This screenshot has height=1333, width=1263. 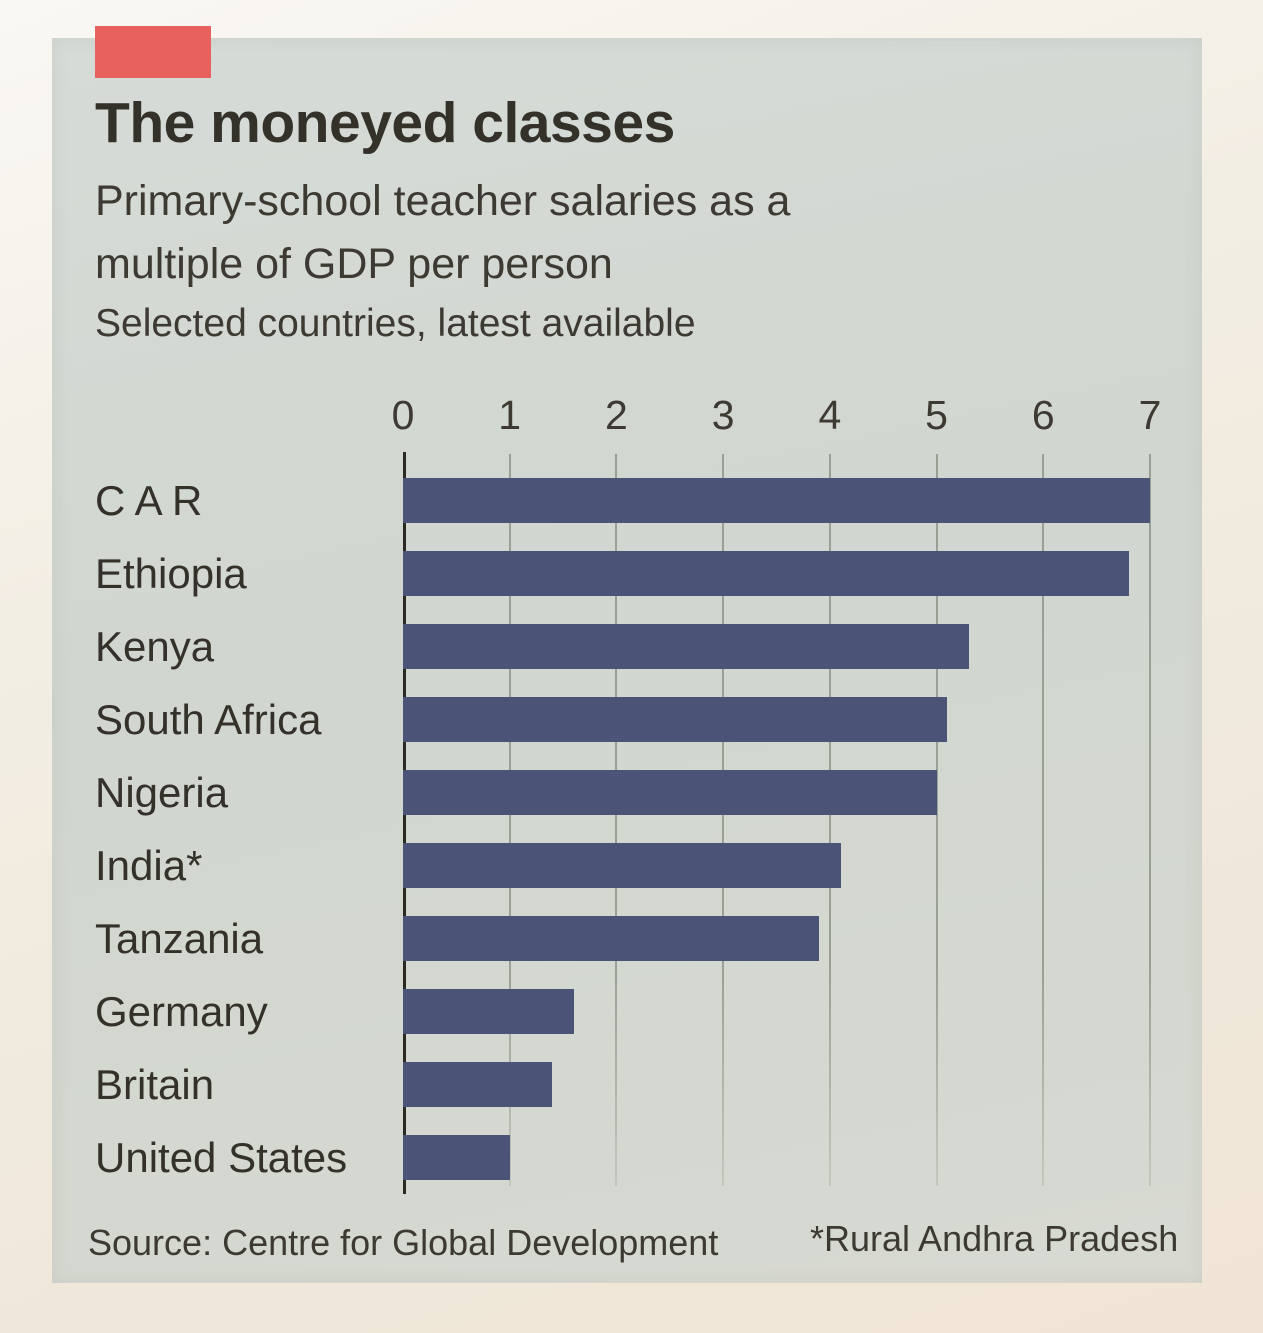 I want to click on bar-track-germany, so click(x=776, y=1011).